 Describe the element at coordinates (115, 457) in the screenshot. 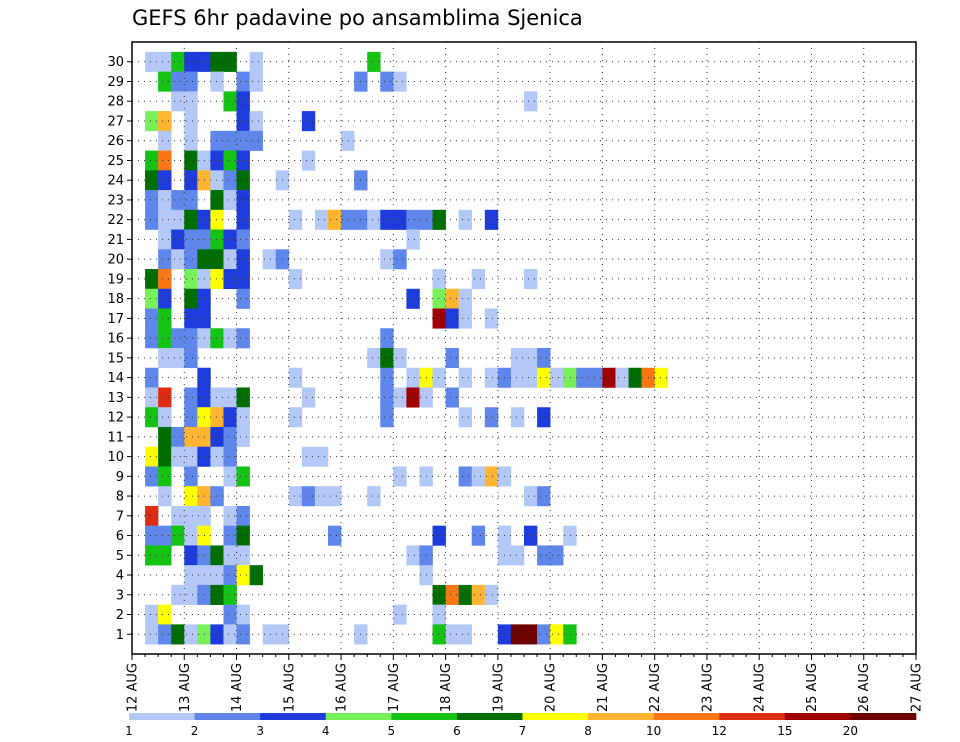

I see `y-tick-label: 10` at that location.